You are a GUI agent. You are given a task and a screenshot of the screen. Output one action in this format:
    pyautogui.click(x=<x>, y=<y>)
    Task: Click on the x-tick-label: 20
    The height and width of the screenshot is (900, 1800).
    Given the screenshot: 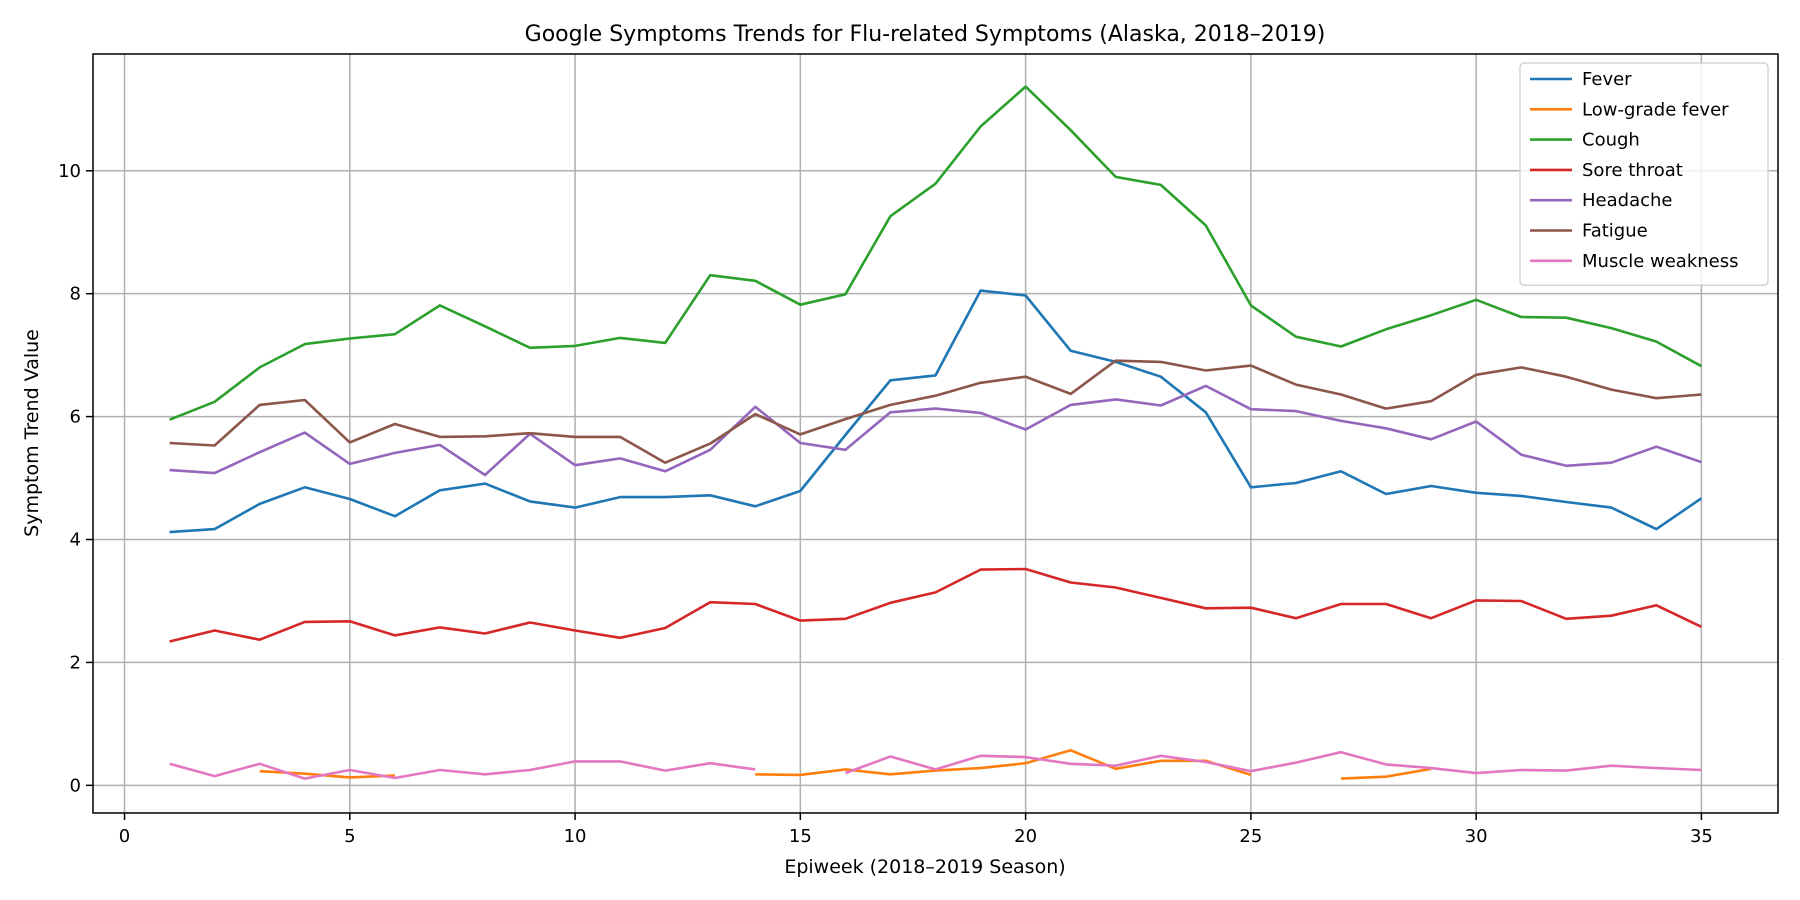 What is the action you would take?
    pyautogui.click(x=1025, y=836)
    